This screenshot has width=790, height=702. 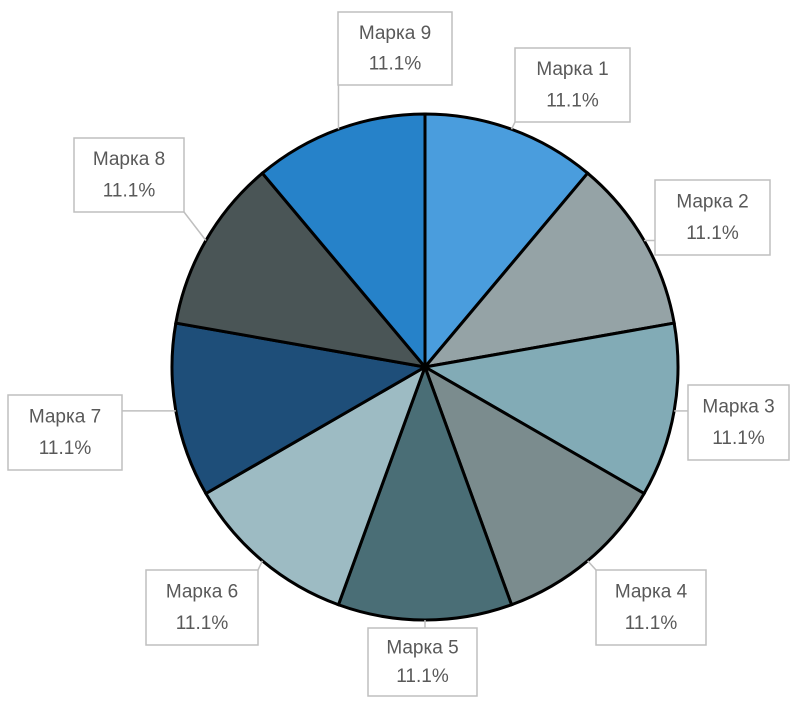 I want to click on slice-label: Марка 8, so click(x=129, y=159).